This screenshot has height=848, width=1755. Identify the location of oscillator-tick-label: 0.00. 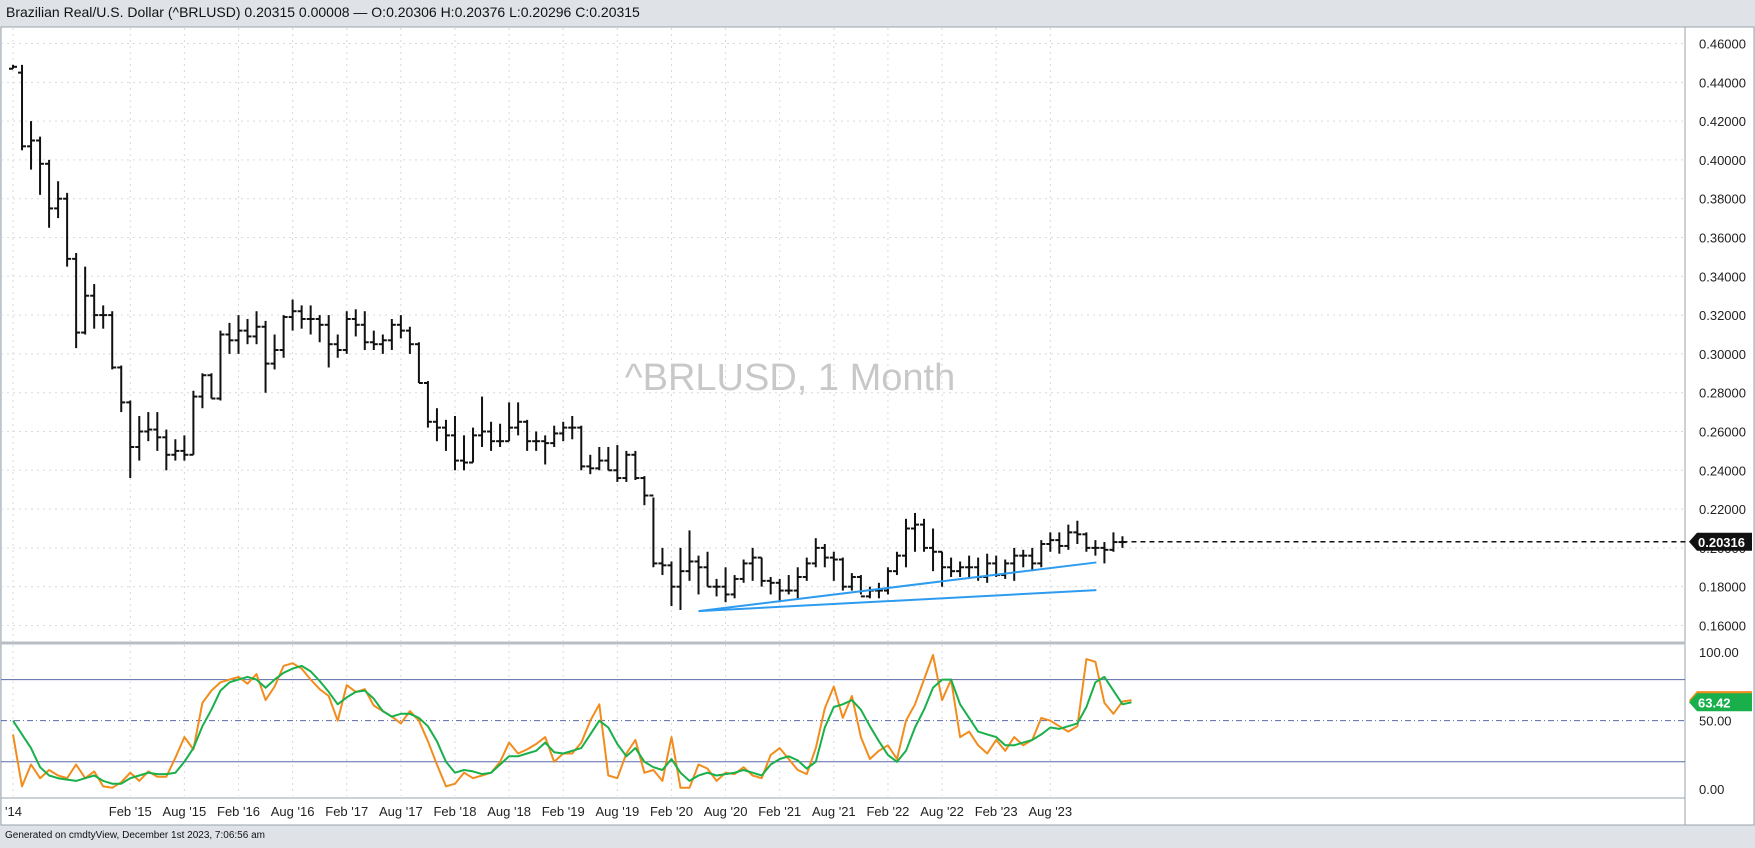
(1711, 789).